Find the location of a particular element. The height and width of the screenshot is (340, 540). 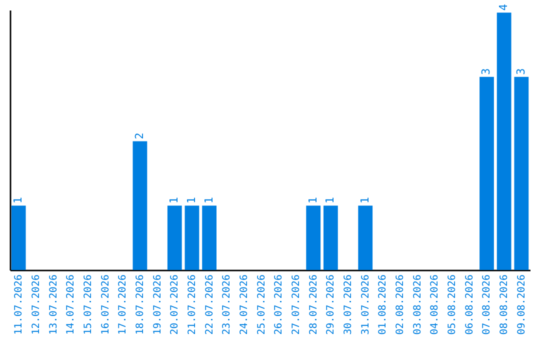

x-tick-label: 18.07.2026 is located at coordinates (140, 304).